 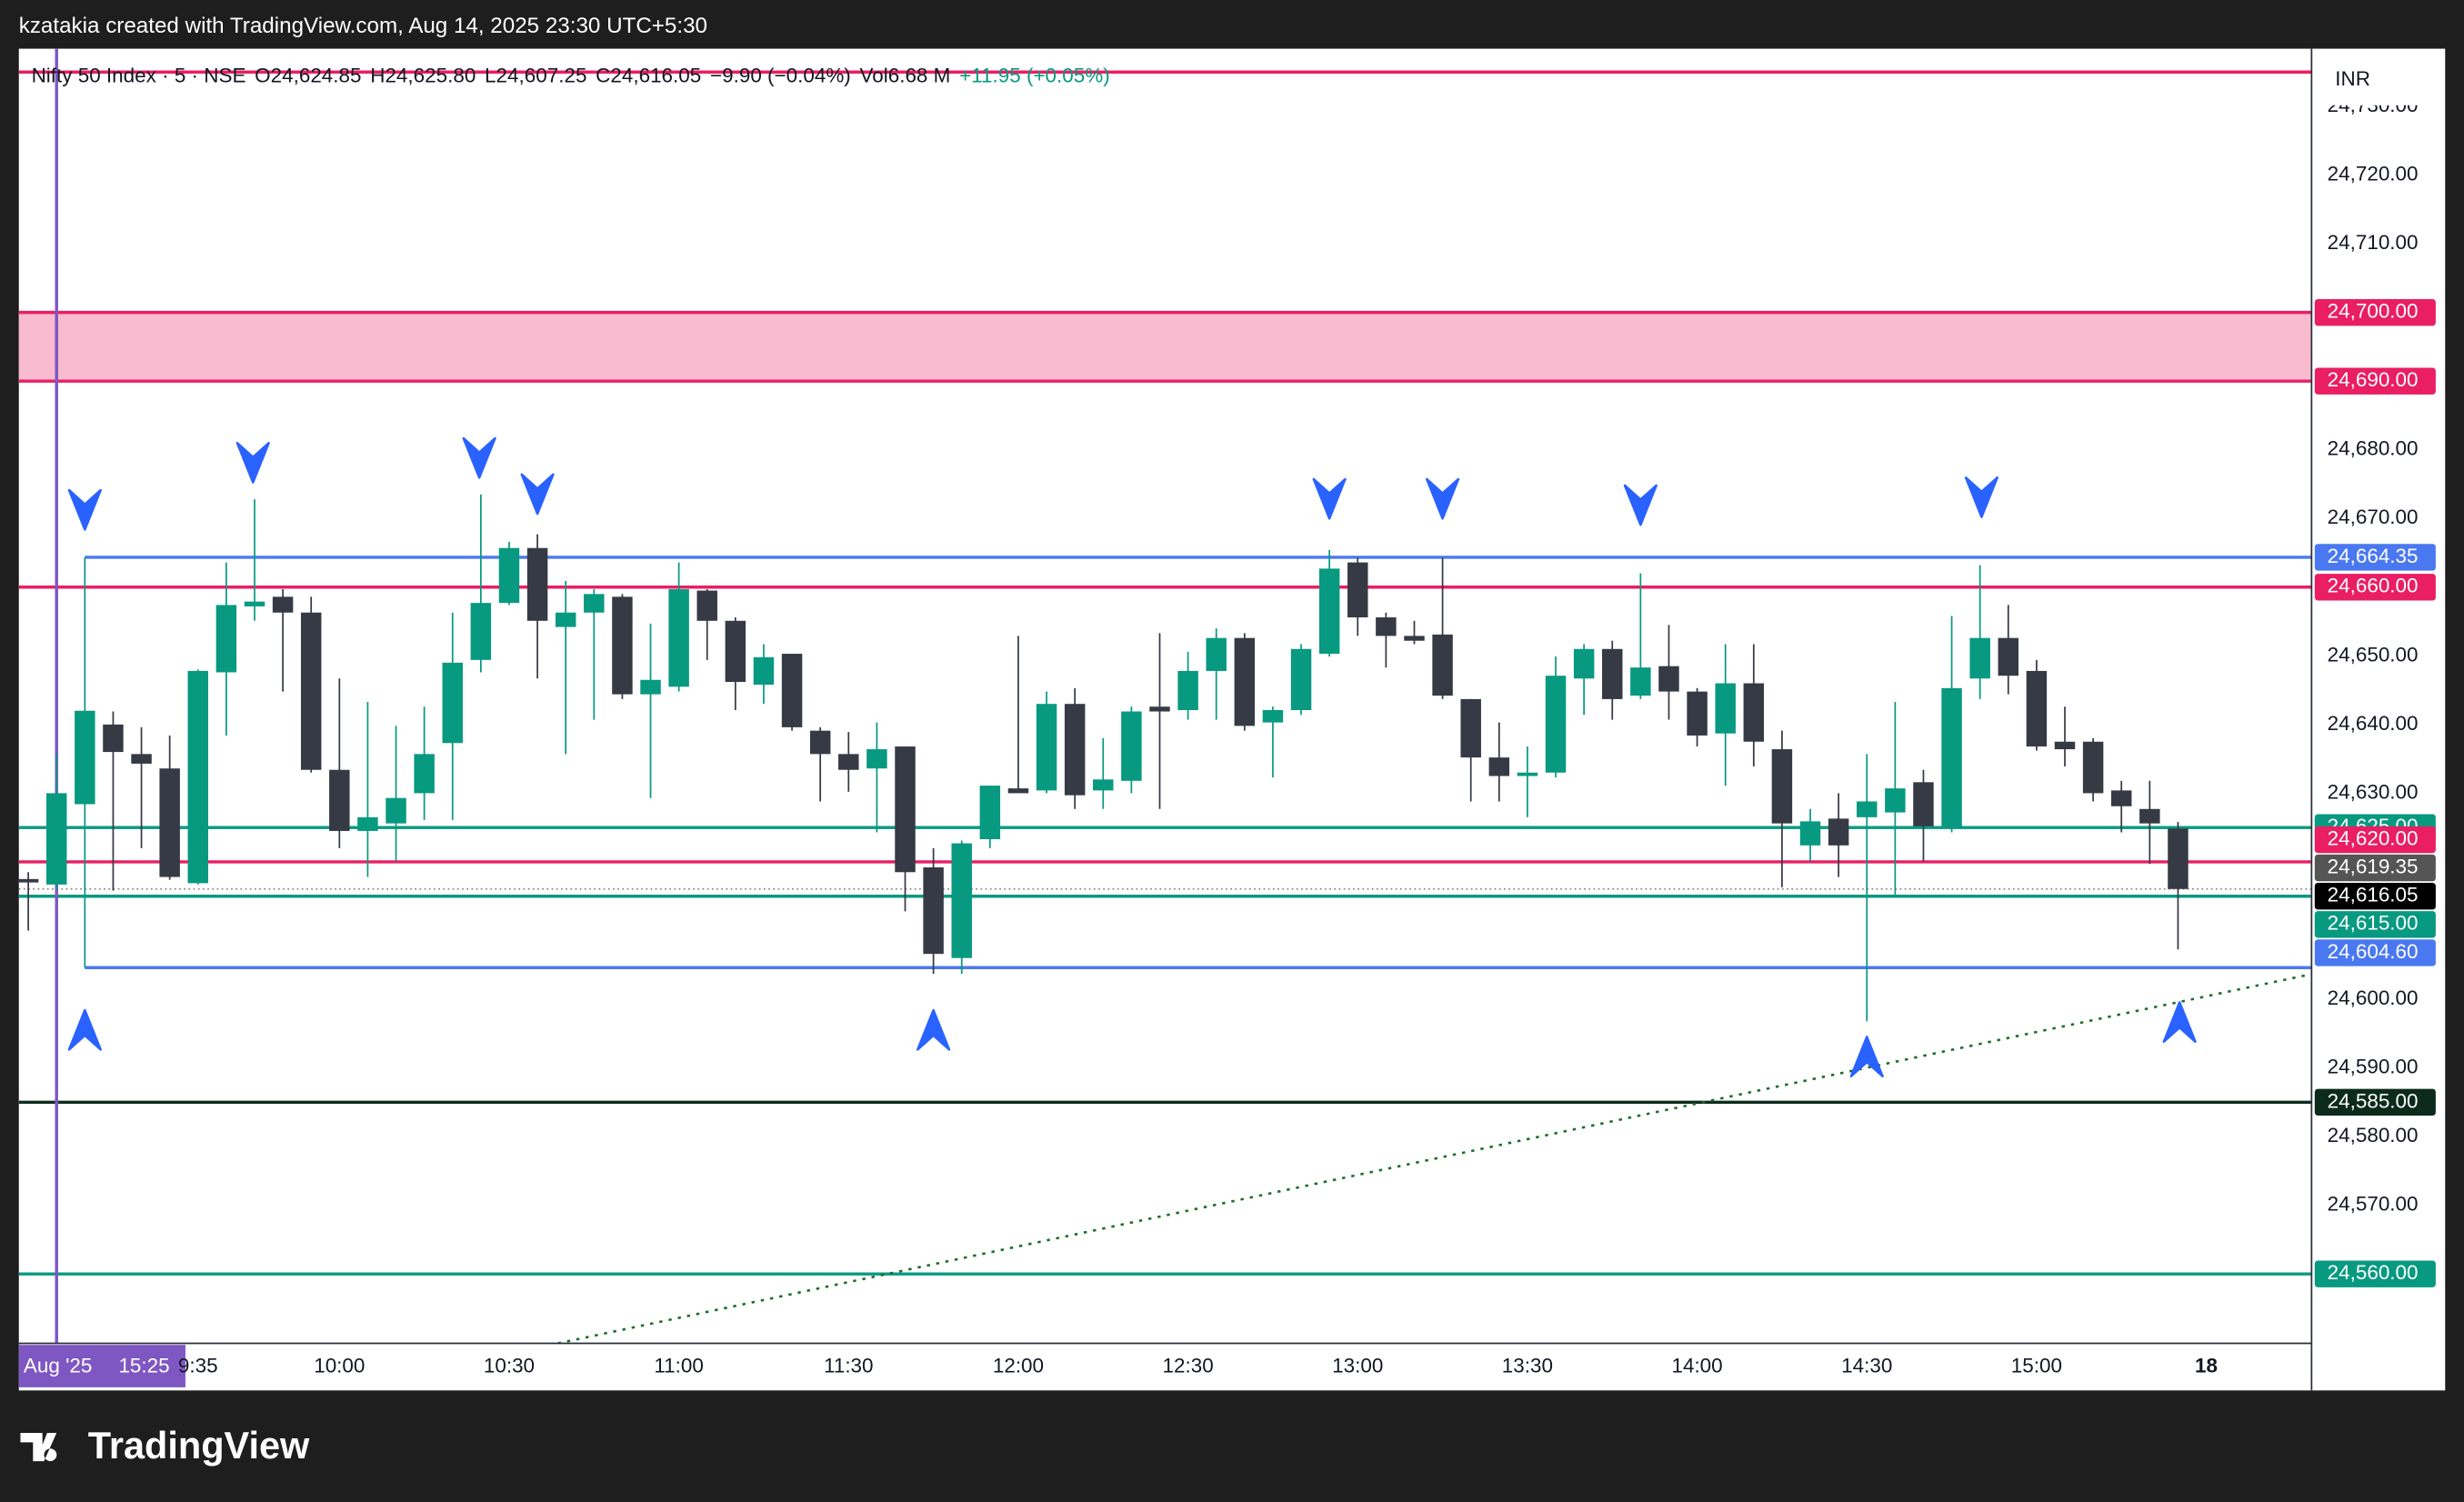 I want to click on high-label: H, so click(x=378, y=76).